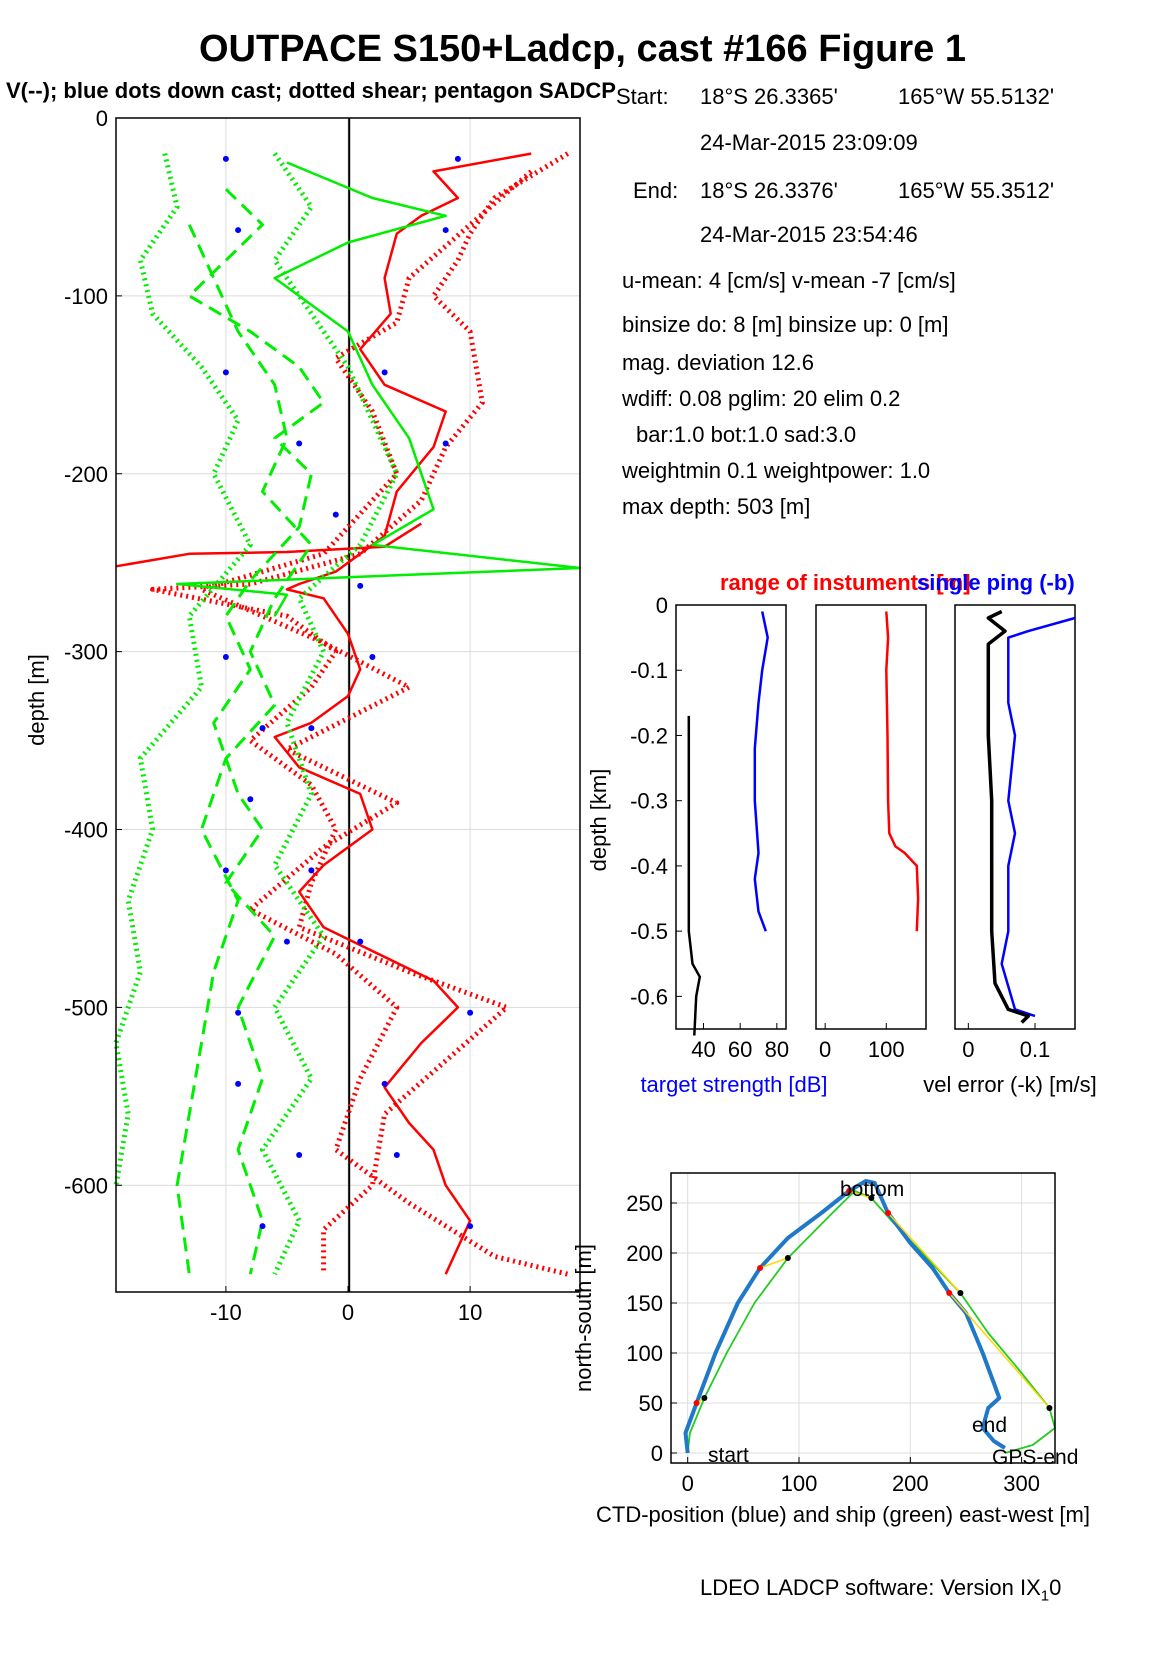  What do you see at coordinates (716, 506) in the screenshot?
I see `max-depth: max depth: 503 [m]` at bounding box center [716, 506].